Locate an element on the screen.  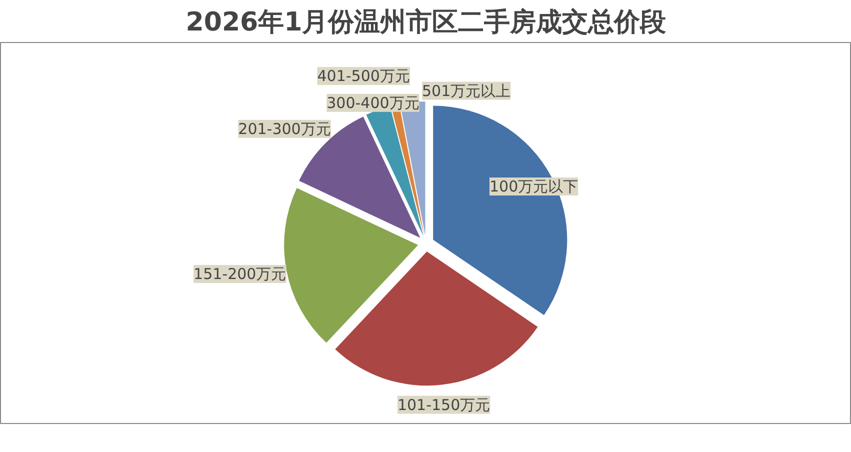
slice-label: 100万元以下 is located at coordinates (533, 186).